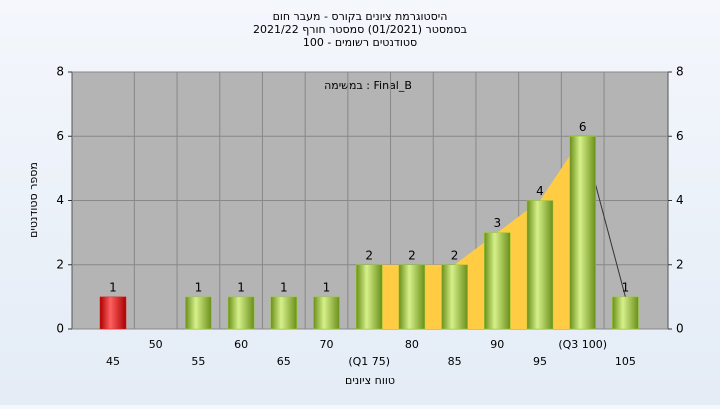 The width and height of the screenshot is (720, 409). What do you see at coordinates (60, 200) in the screenshot?
I see `y-tick-label: 4` at bounding box center [60, 200].